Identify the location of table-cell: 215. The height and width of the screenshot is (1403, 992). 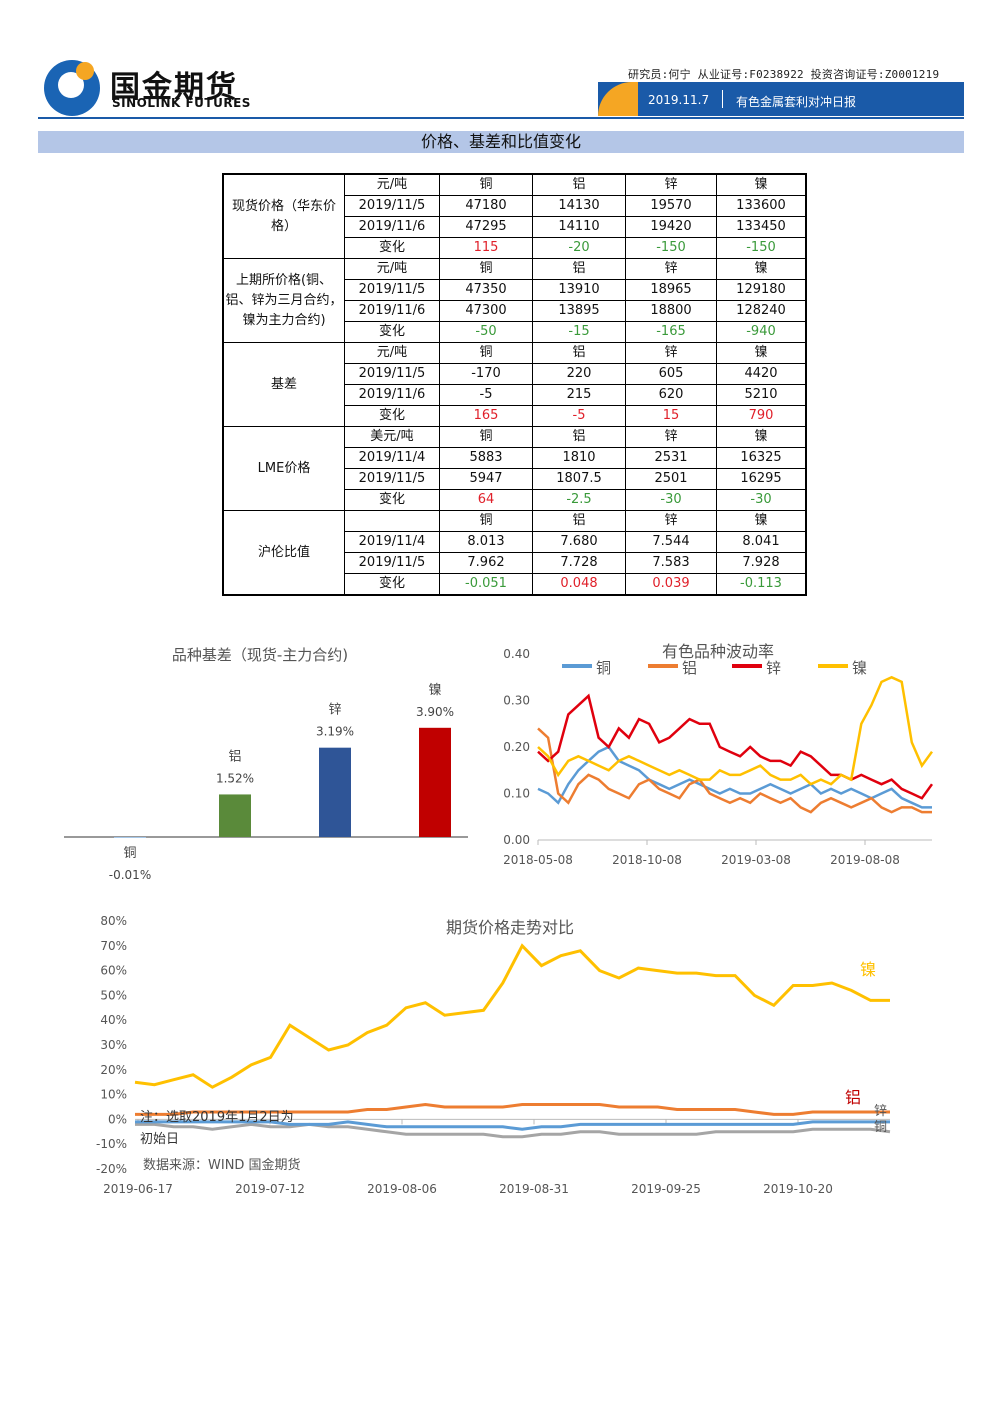
(579, 395).